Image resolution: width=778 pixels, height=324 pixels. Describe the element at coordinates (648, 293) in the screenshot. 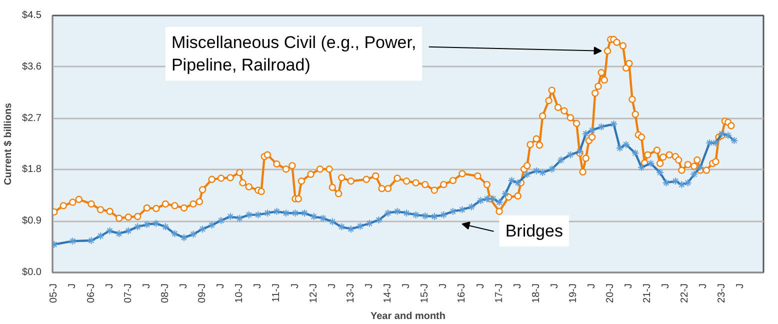

I see `x-tick-label: 21-J` at that location.